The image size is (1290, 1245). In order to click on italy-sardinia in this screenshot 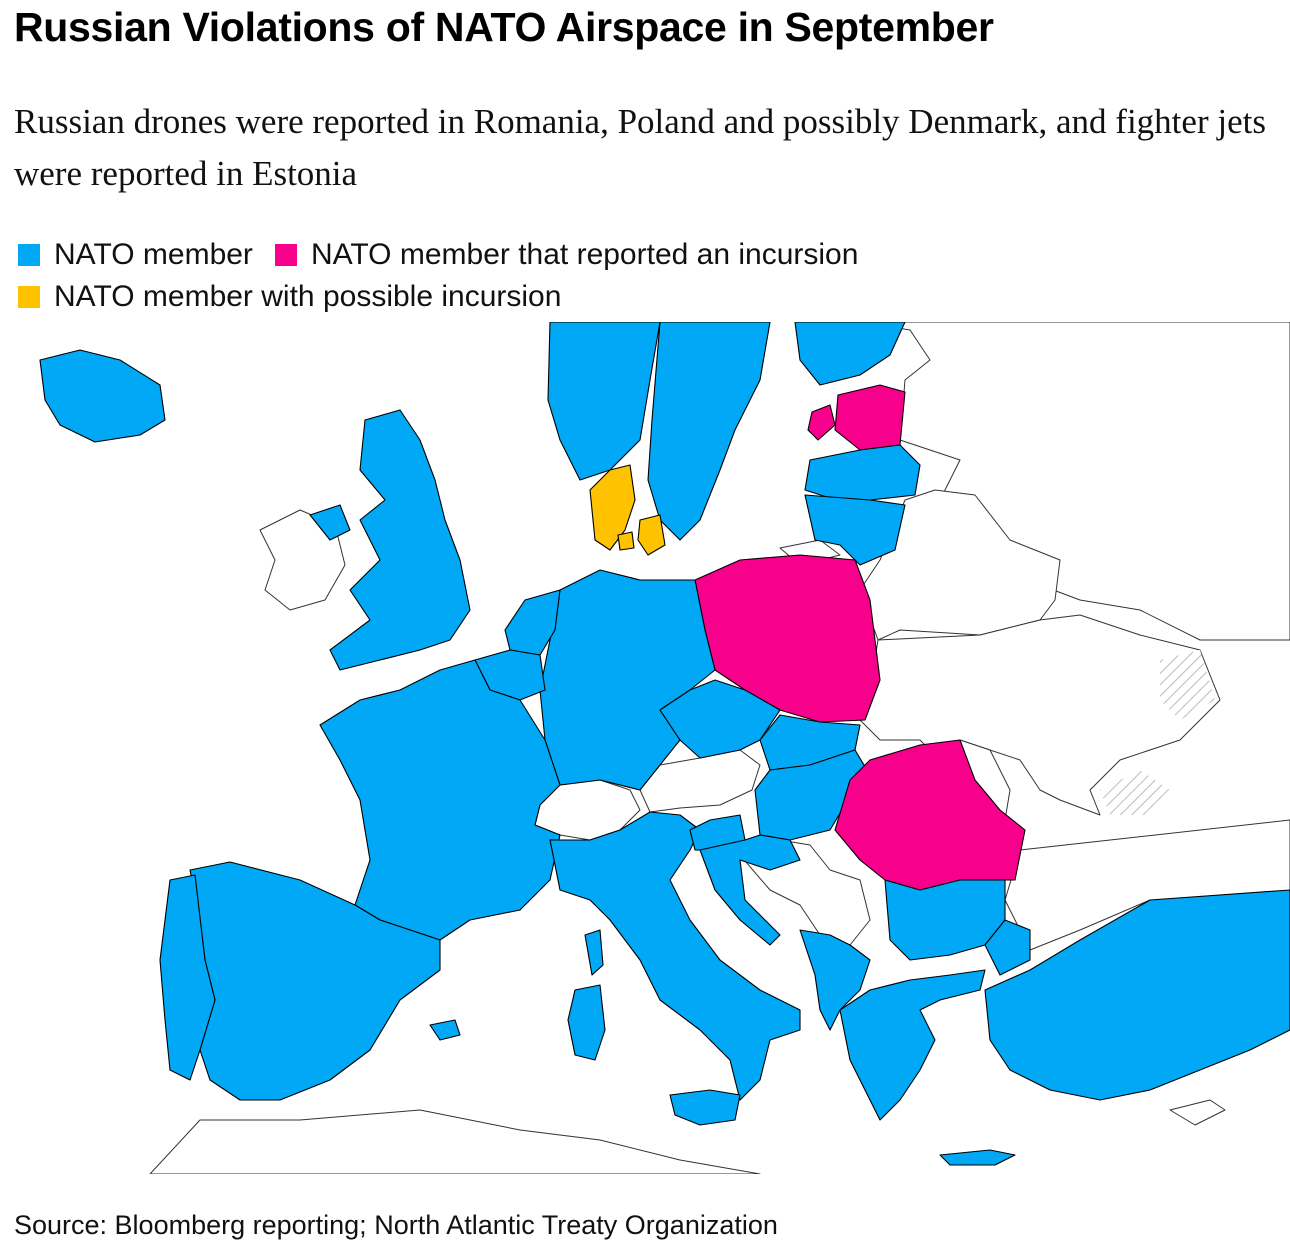, I will do `click(586, 1022)`.